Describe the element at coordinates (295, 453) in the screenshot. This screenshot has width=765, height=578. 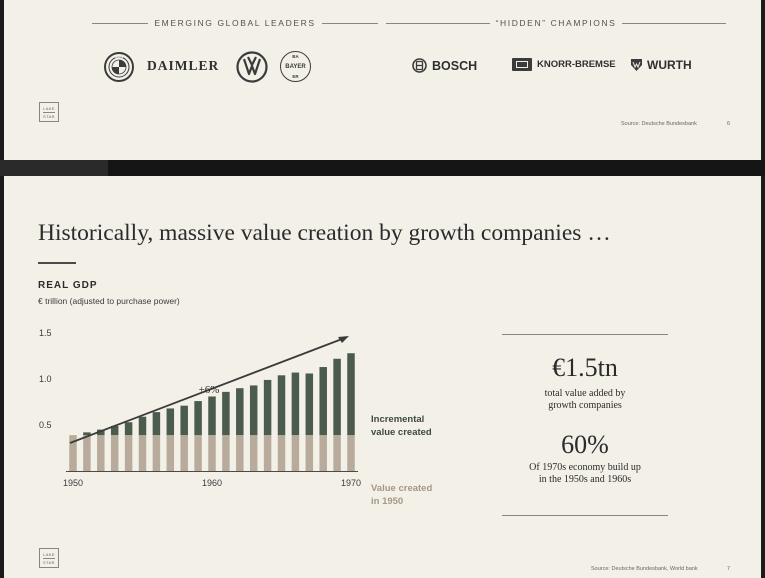
I see `bar-base-1966` at that location.